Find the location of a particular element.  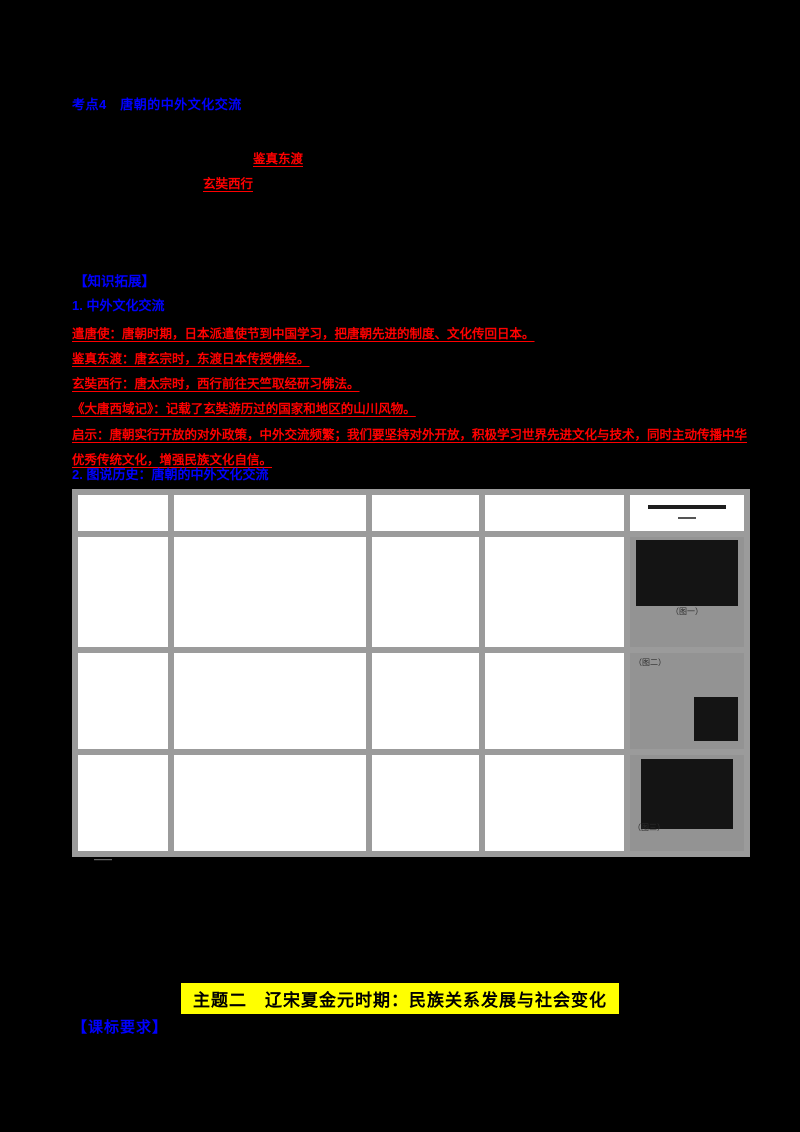

image-caption: （图三） is located at coordinates (649, 827).